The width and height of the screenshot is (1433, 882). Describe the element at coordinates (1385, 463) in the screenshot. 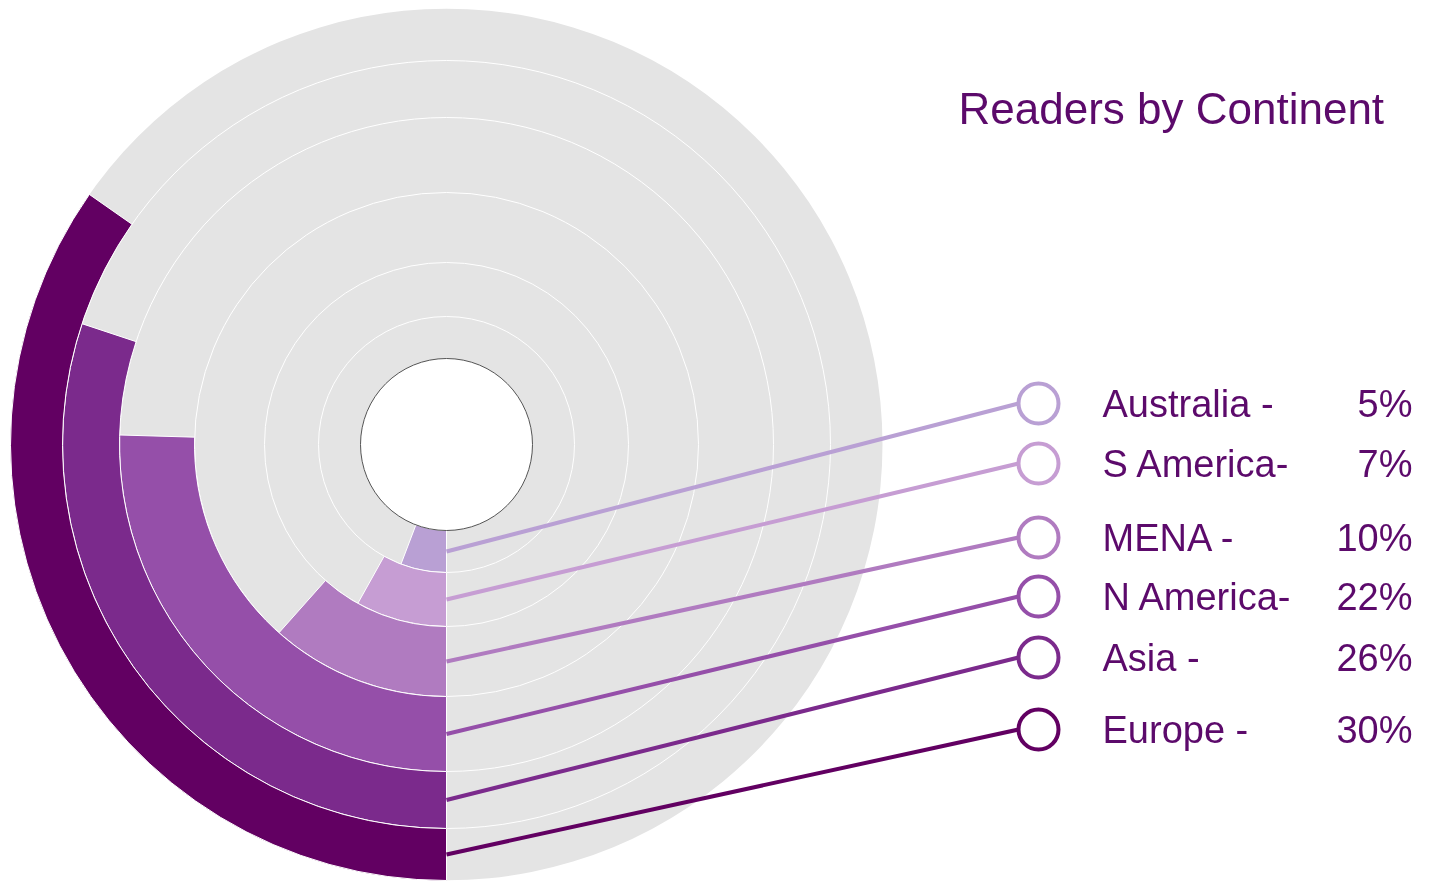

I see `data-label: 7%` at that location.